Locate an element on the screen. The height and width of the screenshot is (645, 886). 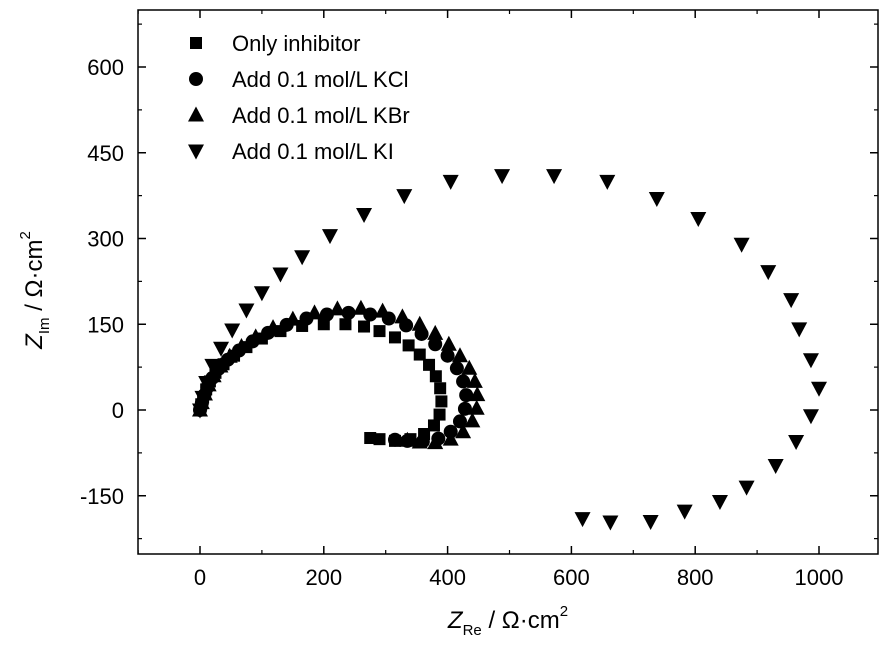
y-tick-label: 450 is located at coordinates (105, 153).